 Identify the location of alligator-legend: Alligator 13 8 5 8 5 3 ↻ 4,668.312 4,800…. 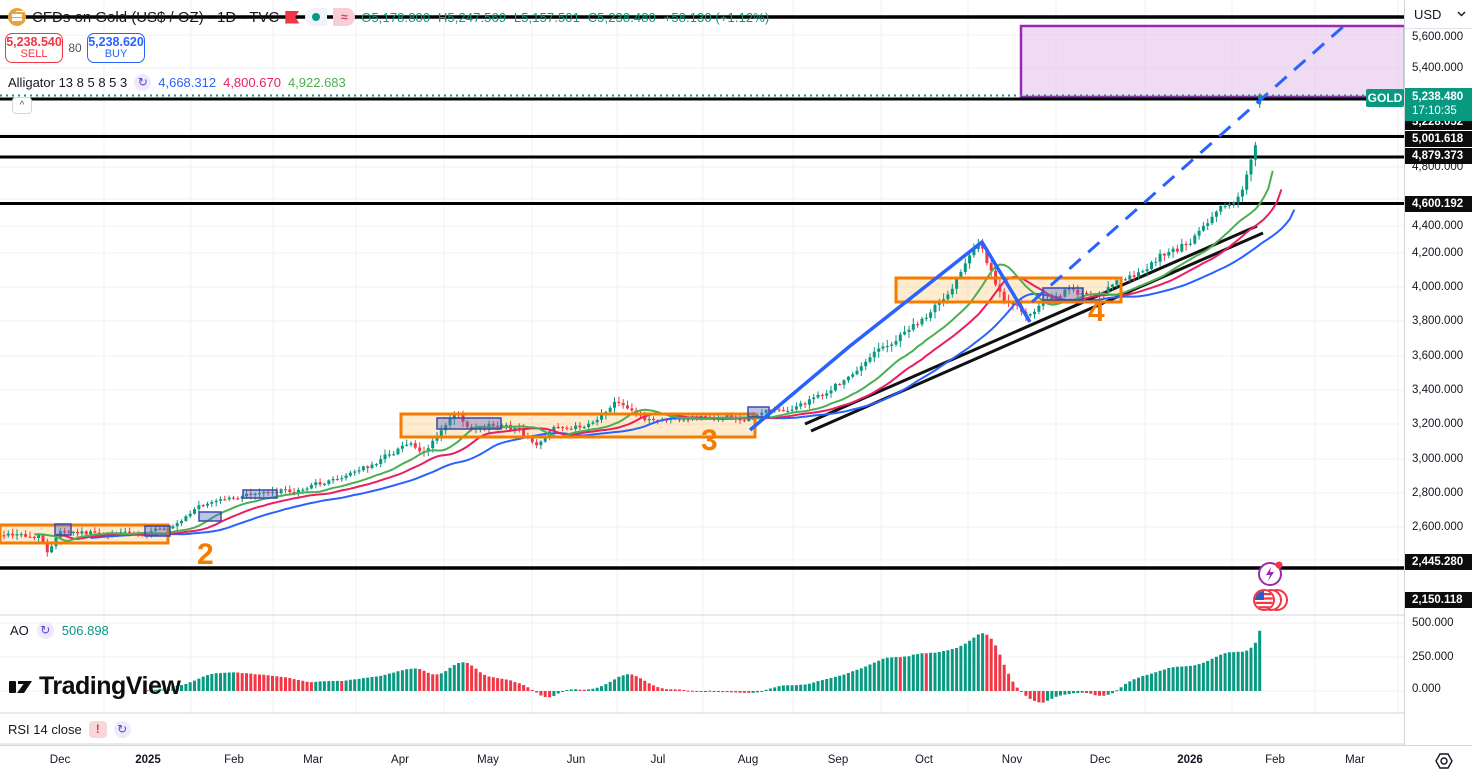
(177, 82).